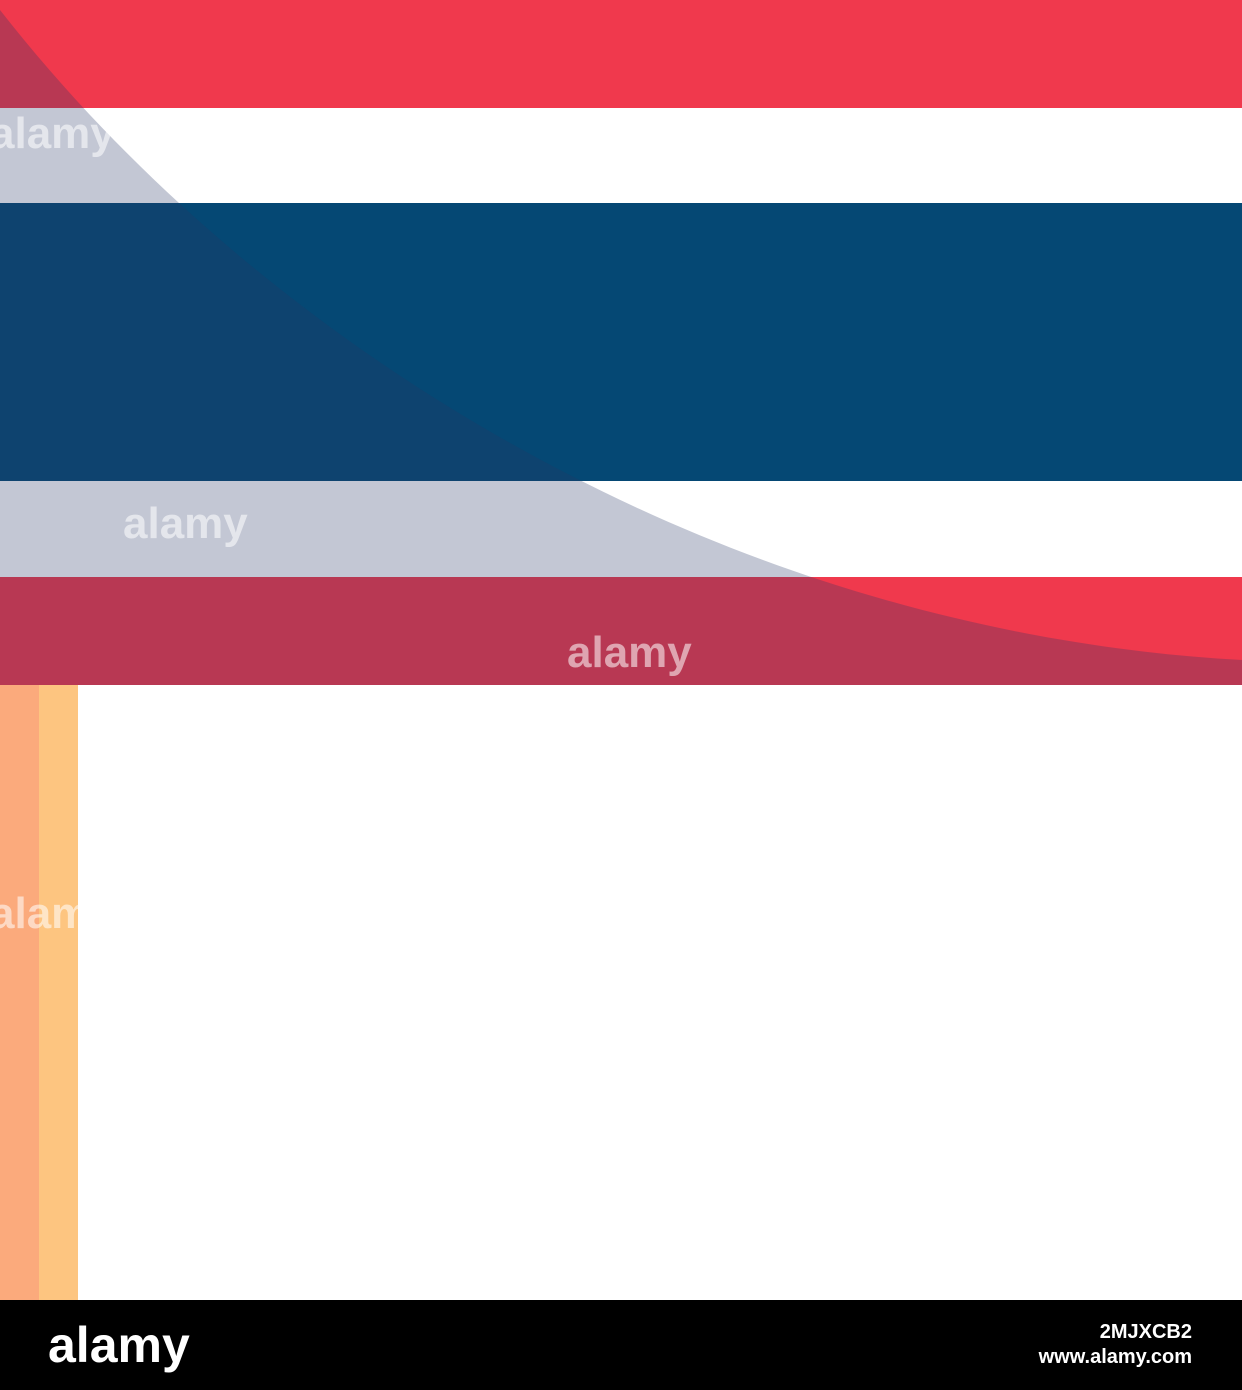 The height and width of the screenshot is (1390, 1242). I want to click on image-id: 2MJXCB2, so click(1146, 1332).